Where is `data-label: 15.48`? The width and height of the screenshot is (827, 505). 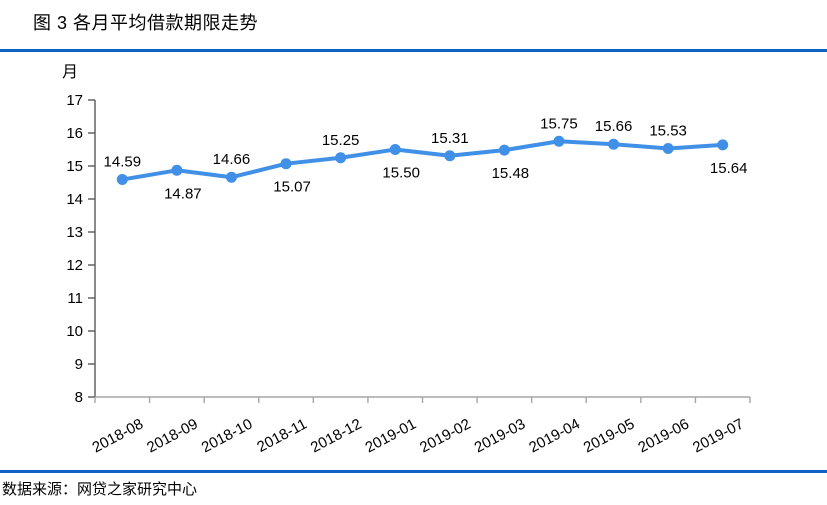
data-label: 15.48 is located at coordinates (511, 173).